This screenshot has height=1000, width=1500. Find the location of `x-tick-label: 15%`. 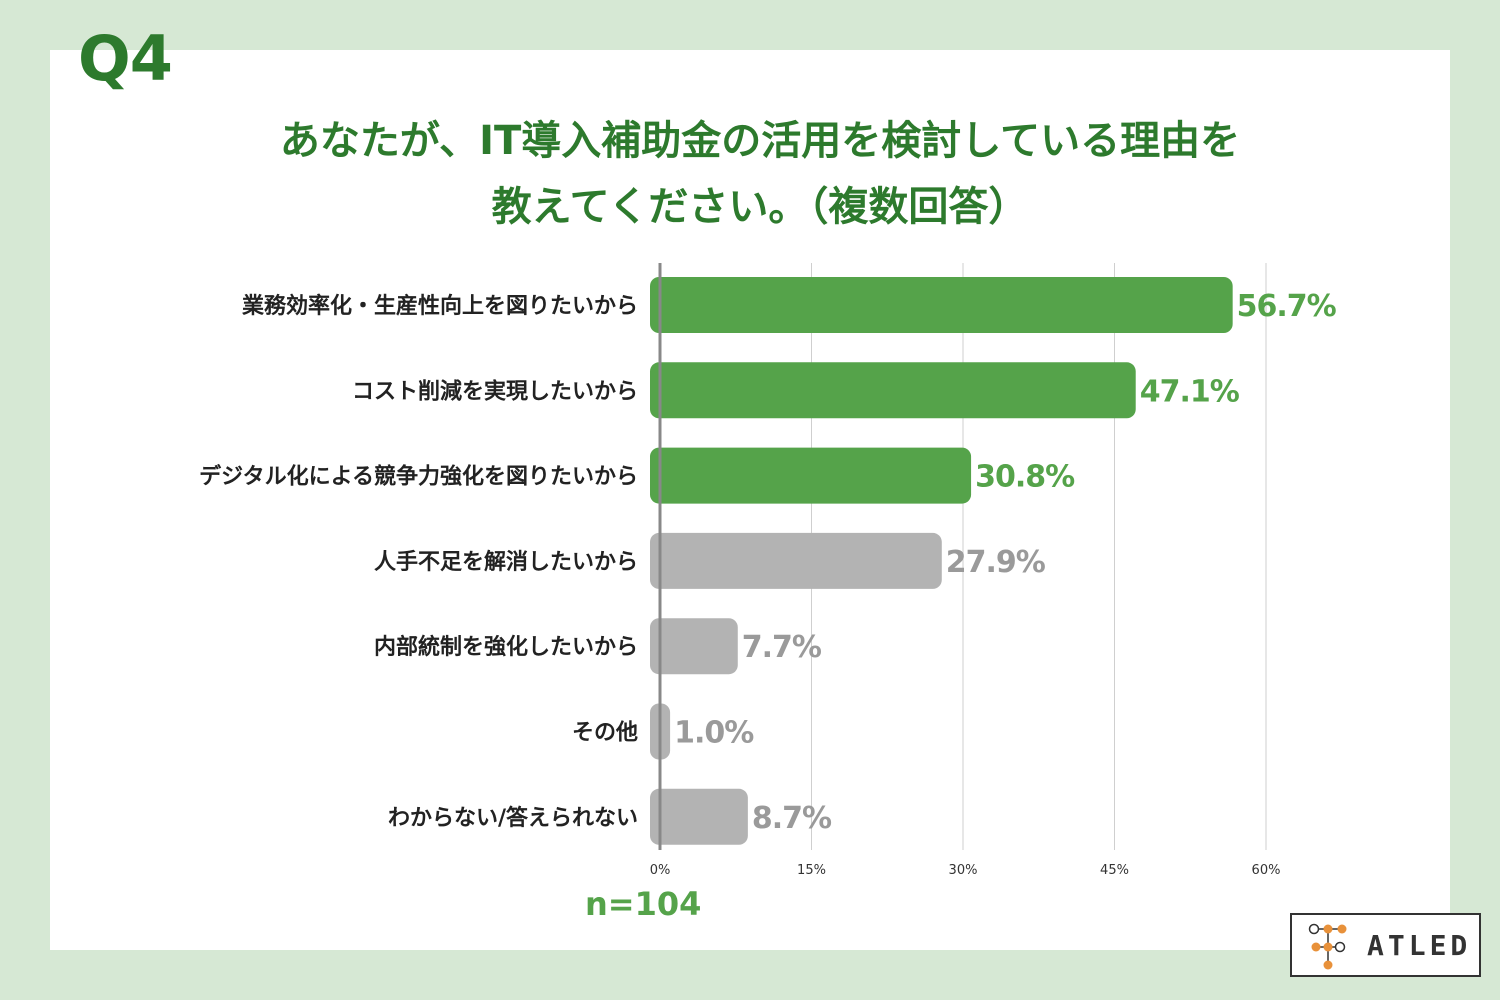

x-tick-label: 15% is located at coordinates (811, 870).